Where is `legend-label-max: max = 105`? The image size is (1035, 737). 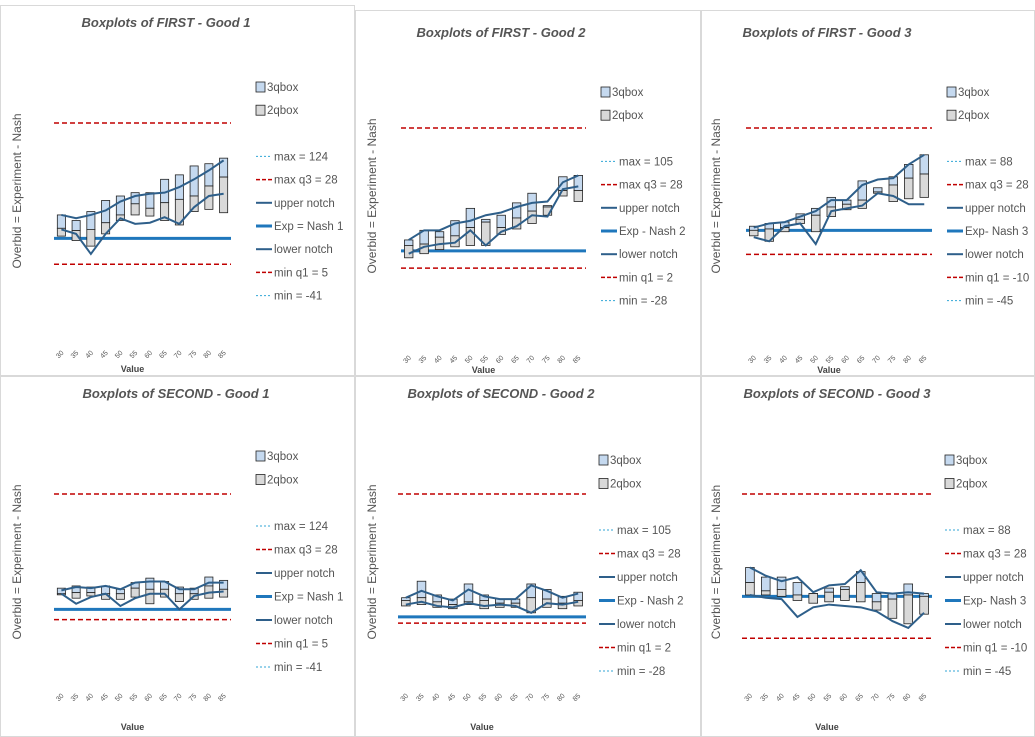
legend-label-max: max = 105 is located at coordinates (644, 531).